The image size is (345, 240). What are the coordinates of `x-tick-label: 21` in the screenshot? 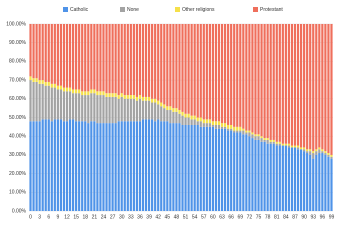 It's located at (95, 217).